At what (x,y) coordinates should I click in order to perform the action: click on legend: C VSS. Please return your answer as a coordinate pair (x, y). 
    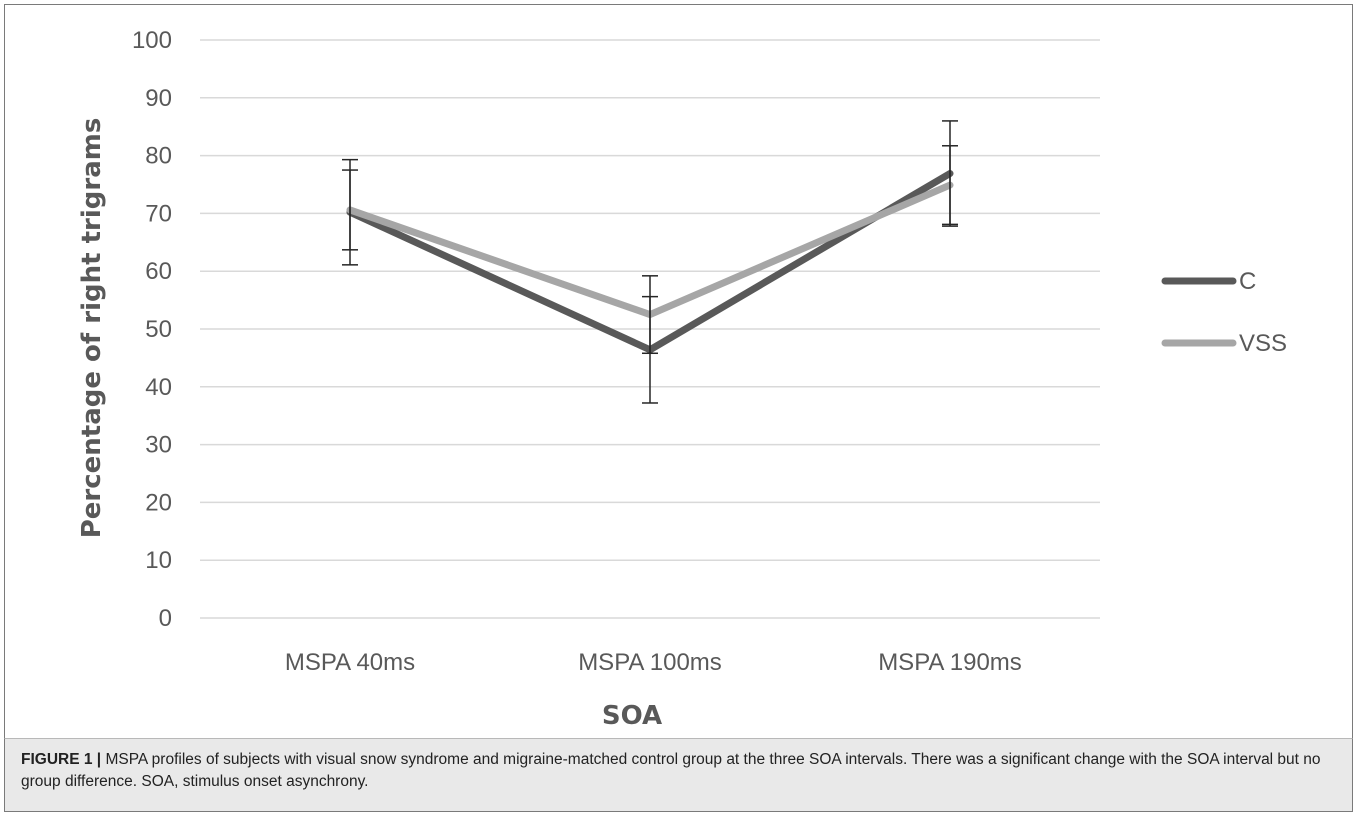
    Looking at the image, I should click on (1224, 312).